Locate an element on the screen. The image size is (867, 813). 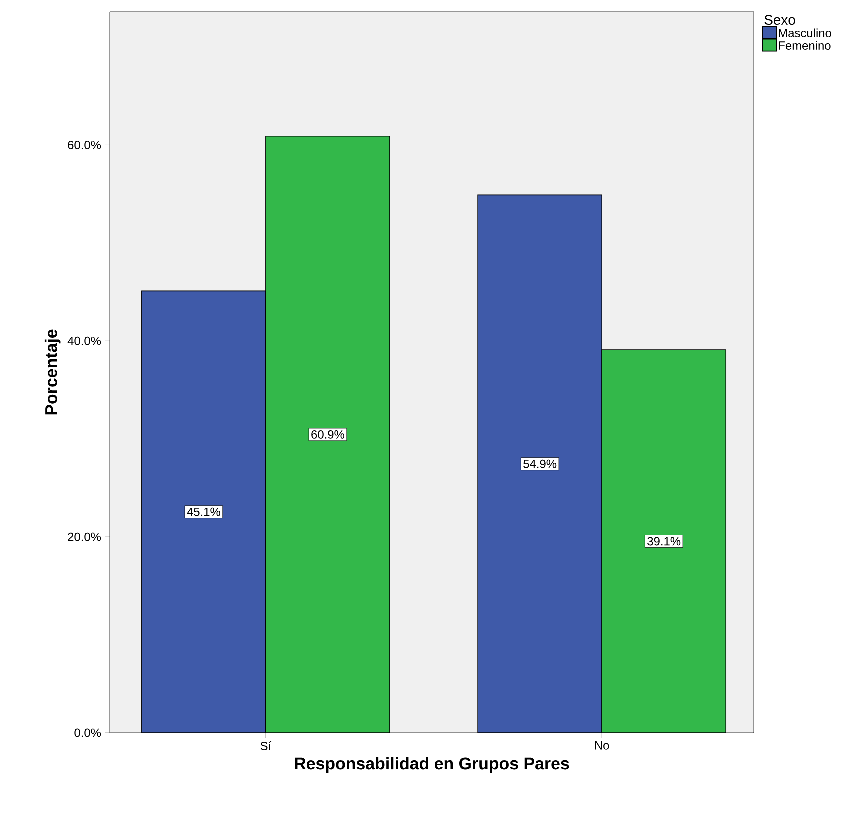
legend-label: Femenino is located at coordinates (805, 45).